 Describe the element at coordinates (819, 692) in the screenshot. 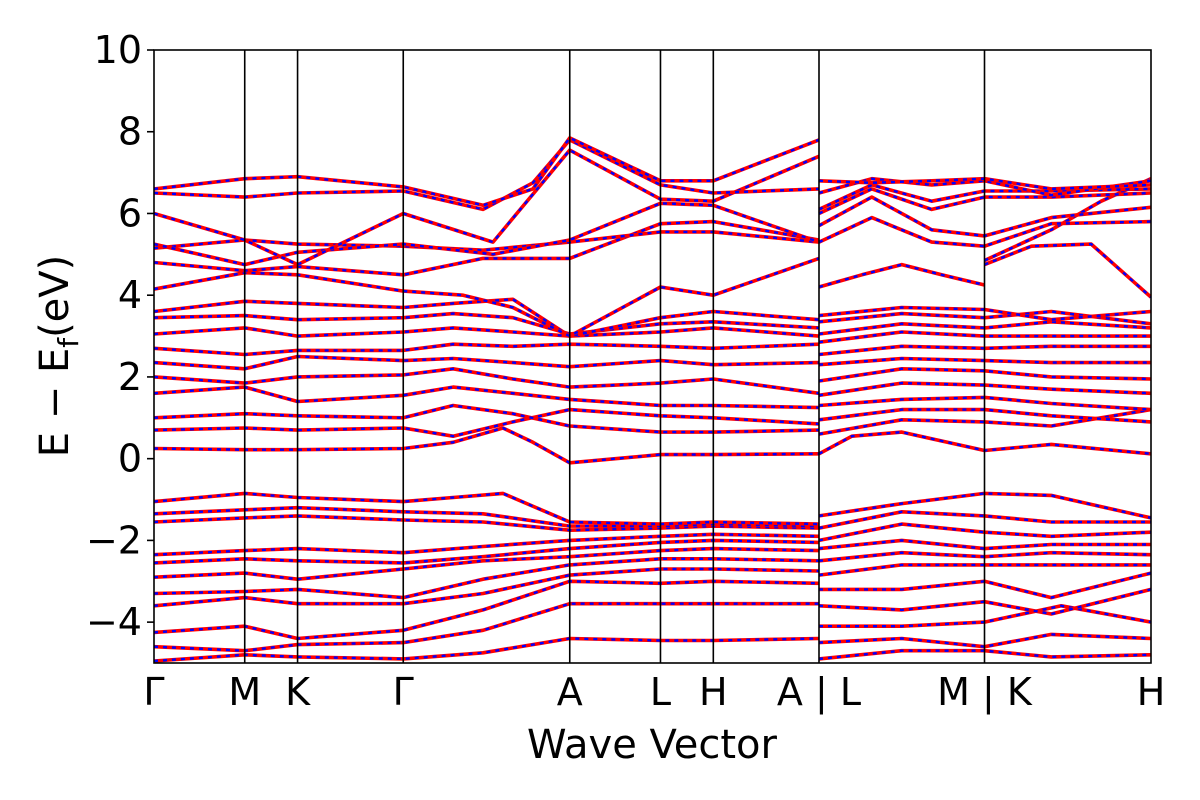

I see `x-tick-label-7: A | L` at that location.